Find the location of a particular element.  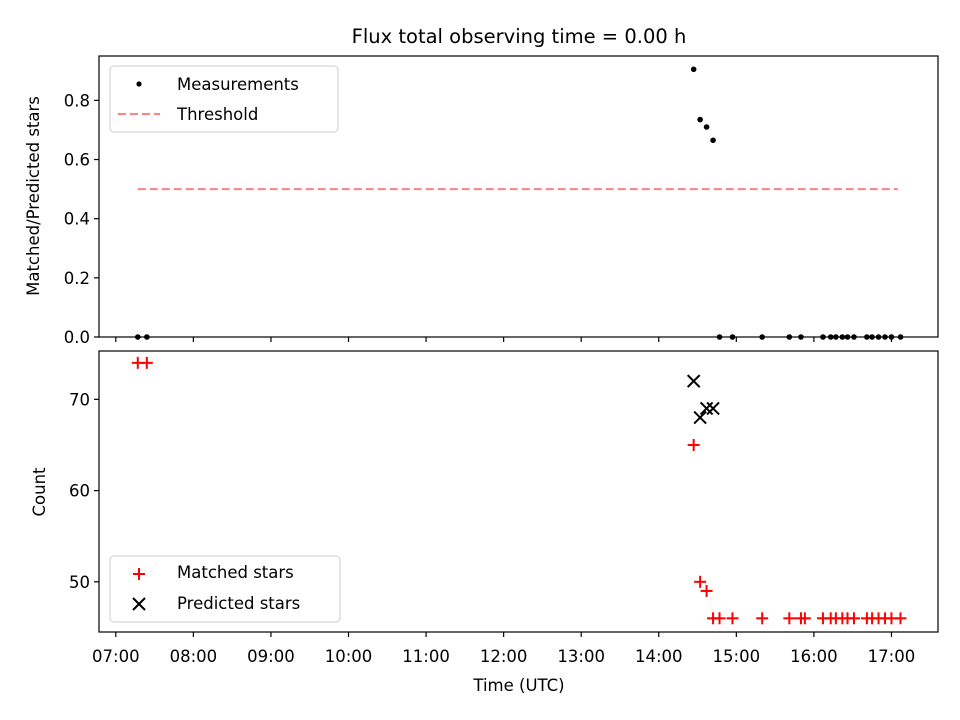

bottom-x-tick-label: 15:00 is located at coordinates (737, 656).